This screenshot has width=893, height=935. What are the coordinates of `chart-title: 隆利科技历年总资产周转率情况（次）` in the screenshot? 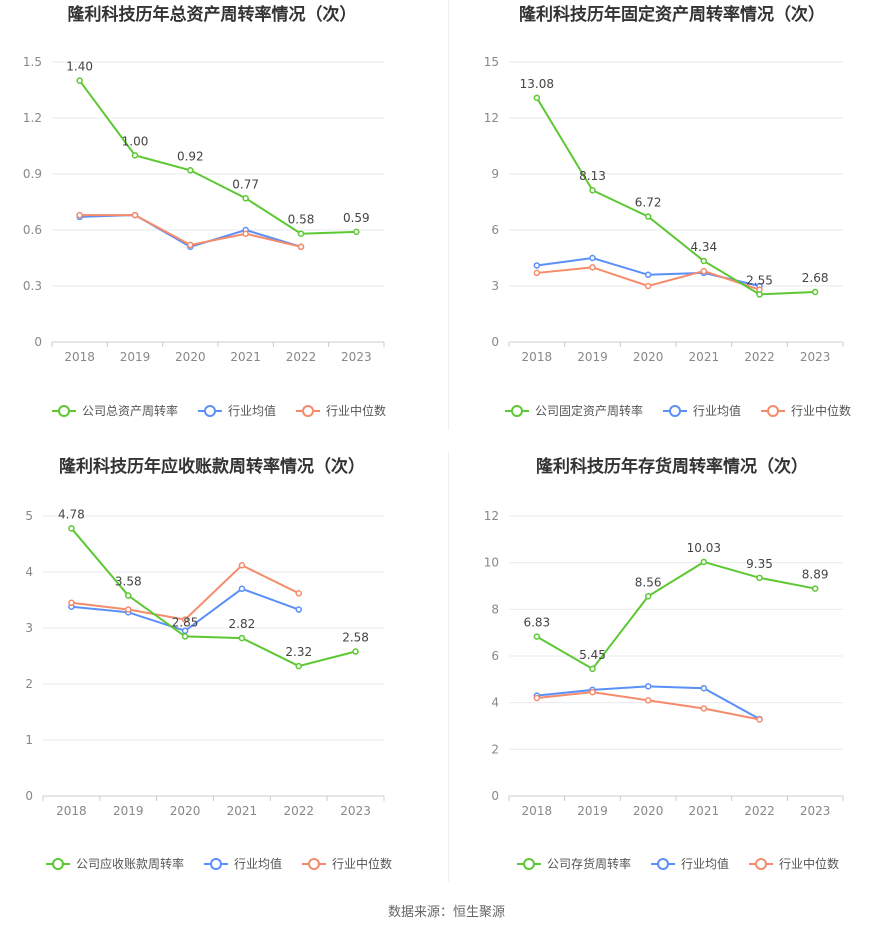 It's located at (212, 14).